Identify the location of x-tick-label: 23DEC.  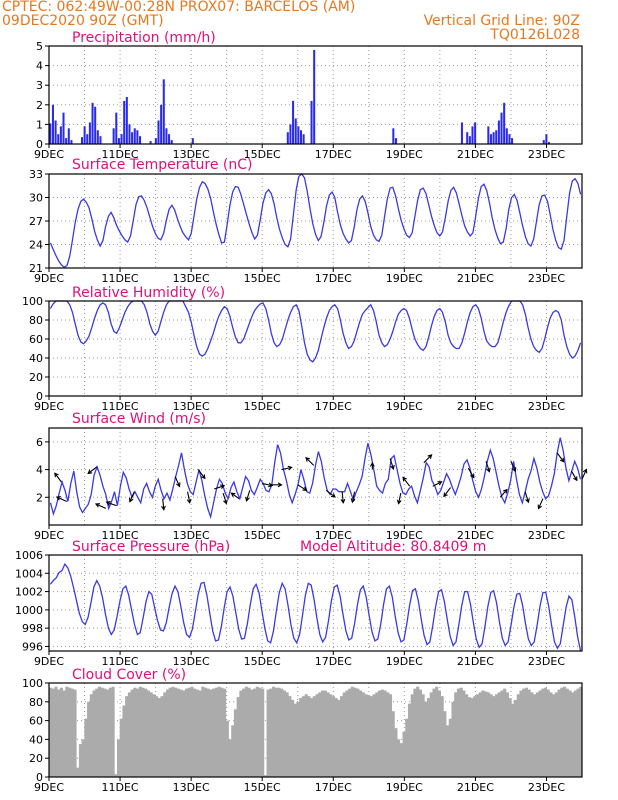
(546, 154).